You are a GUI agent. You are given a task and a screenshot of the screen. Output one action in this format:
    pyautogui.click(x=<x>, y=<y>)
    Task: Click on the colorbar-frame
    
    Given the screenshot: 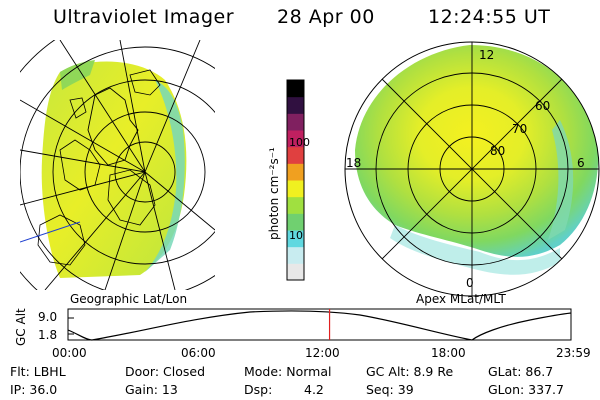 What is the action you would take?
    pyautogui.click(x=295, y=180)
    